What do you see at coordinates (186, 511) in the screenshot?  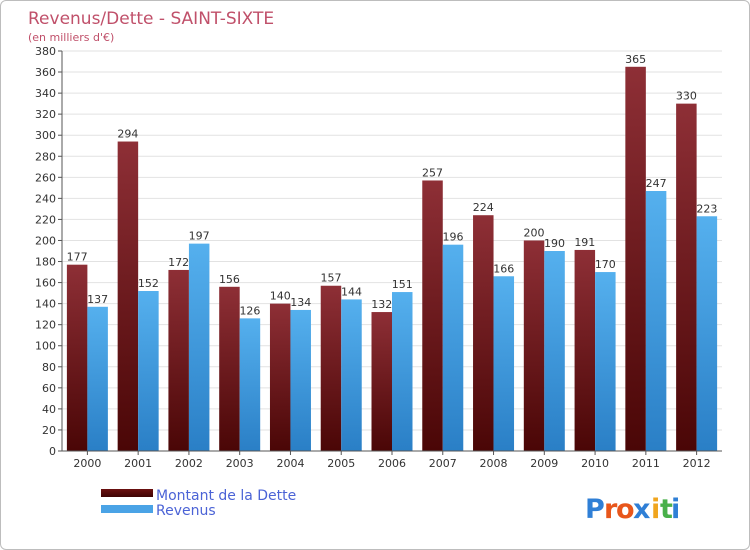 I see `legend-label-revenus: Revenus` at bounding box center [186, 511].